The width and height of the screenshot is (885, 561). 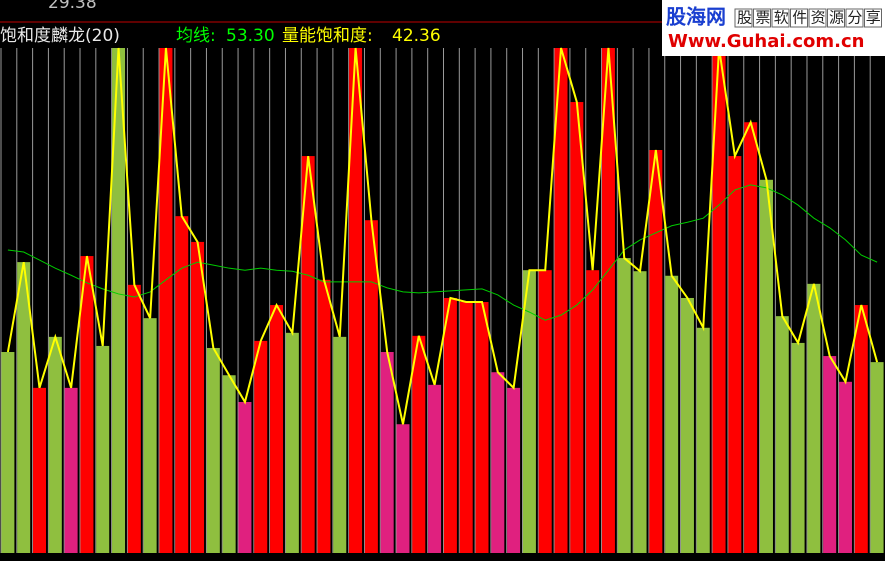 I want to click on watermark-slogan: 股票软件资源分享, so click(x=810, y=18).